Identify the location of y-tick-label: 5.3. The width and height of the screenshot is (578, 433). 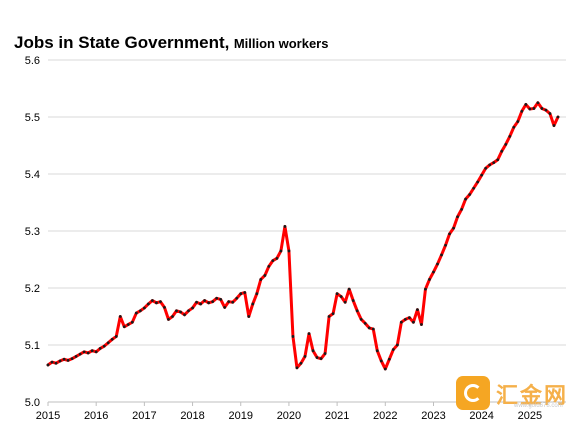
(32, 232).